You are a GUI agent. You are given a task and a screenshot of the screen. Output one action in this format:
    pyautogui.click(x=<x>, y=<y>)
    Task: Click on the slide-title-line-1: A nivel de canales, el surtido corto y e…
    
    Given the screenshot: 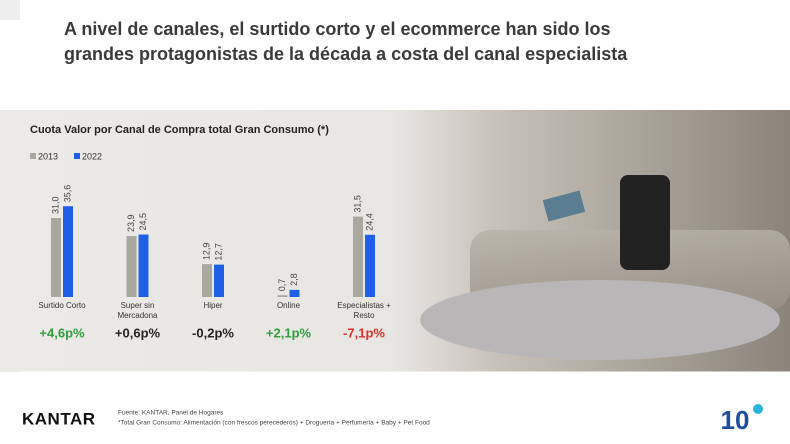 What is the action you would take?
    pyautogui.click(x=337, y=29)
    